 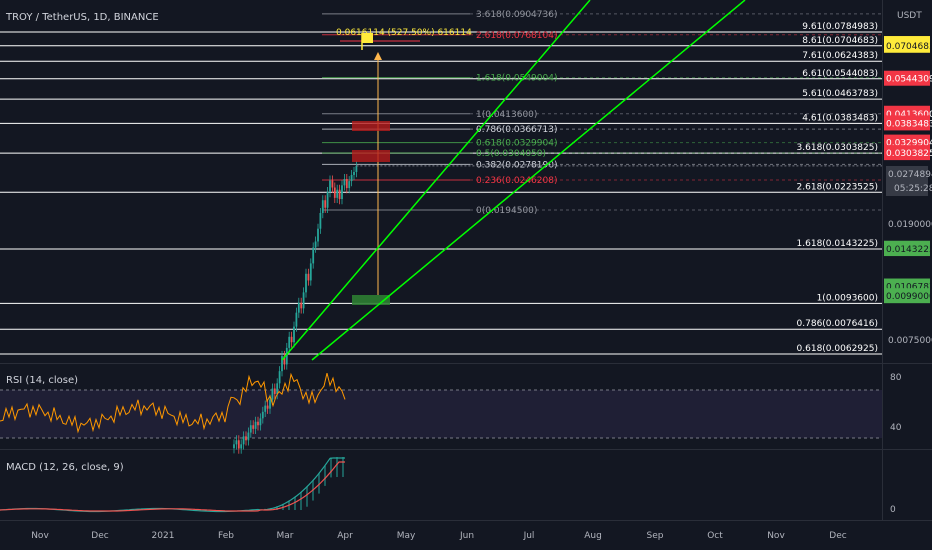 What do you see at coordinates (847, 298) in the screenshot?
I see `ext-level-label: 1(0.0093600)` at bounding box center [847, 298].